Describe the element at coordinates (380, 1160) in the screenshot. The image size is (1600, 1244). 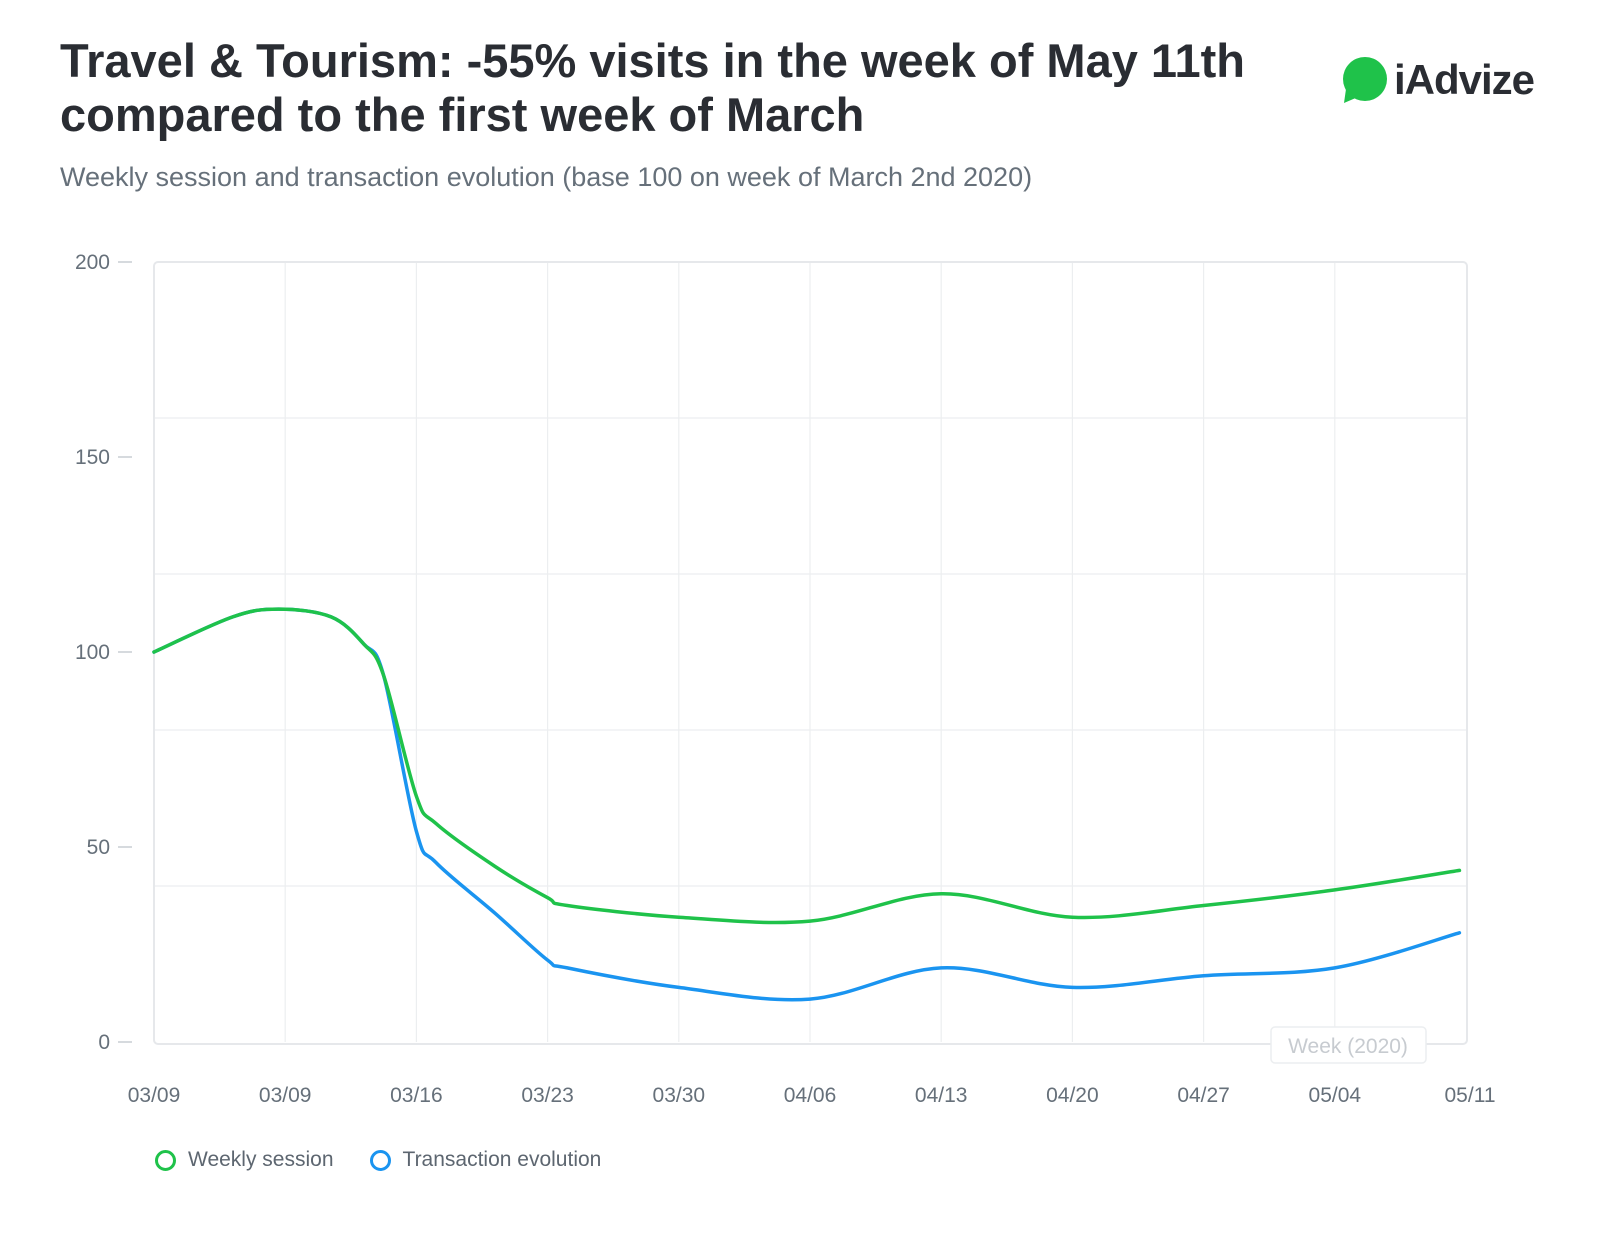
I see `transaction-evolution-swatch` at that location.